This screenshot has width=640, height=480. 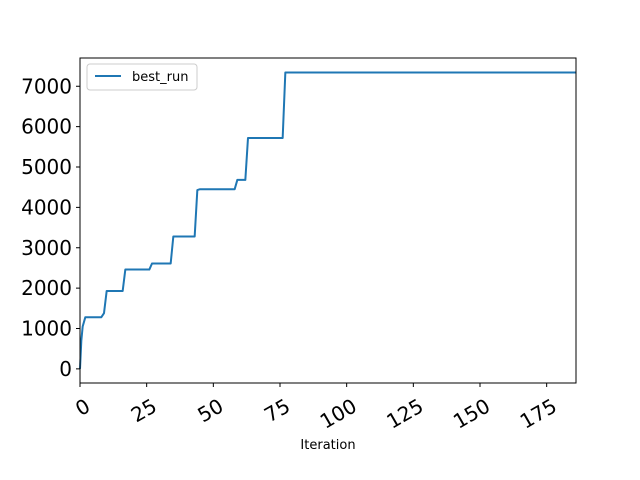 I want to click on x-axis-label: Iteration, so click(x=327, y=445).